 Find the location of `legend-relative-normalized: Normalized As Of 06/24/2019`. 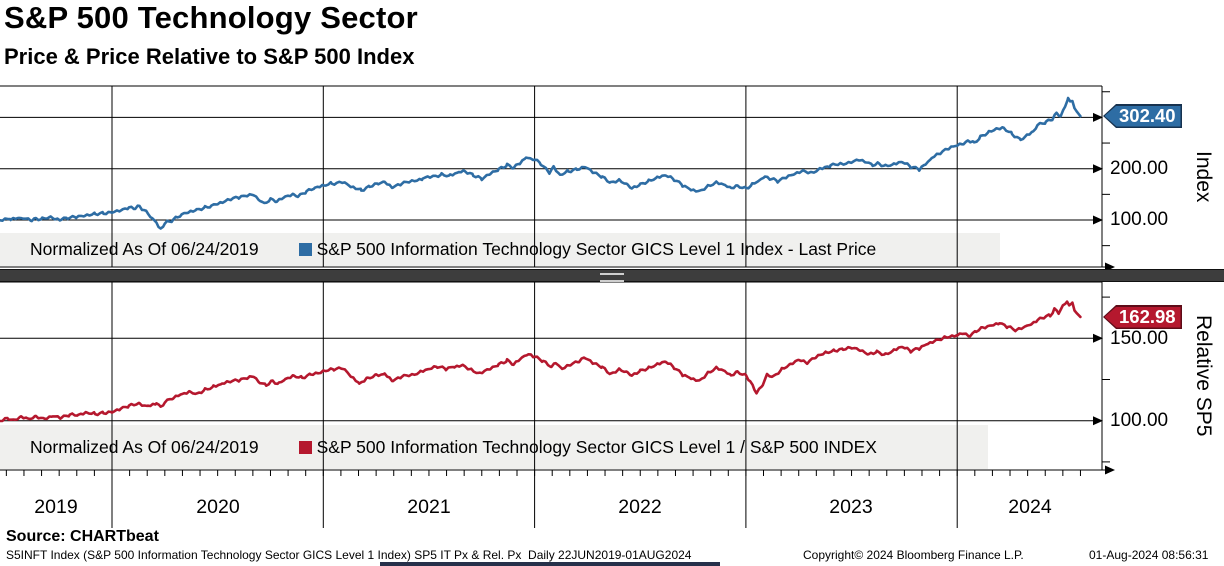

legend-relative-normalized: Normalized As Of 06/24/2019 is located at coordinates (144, 446).